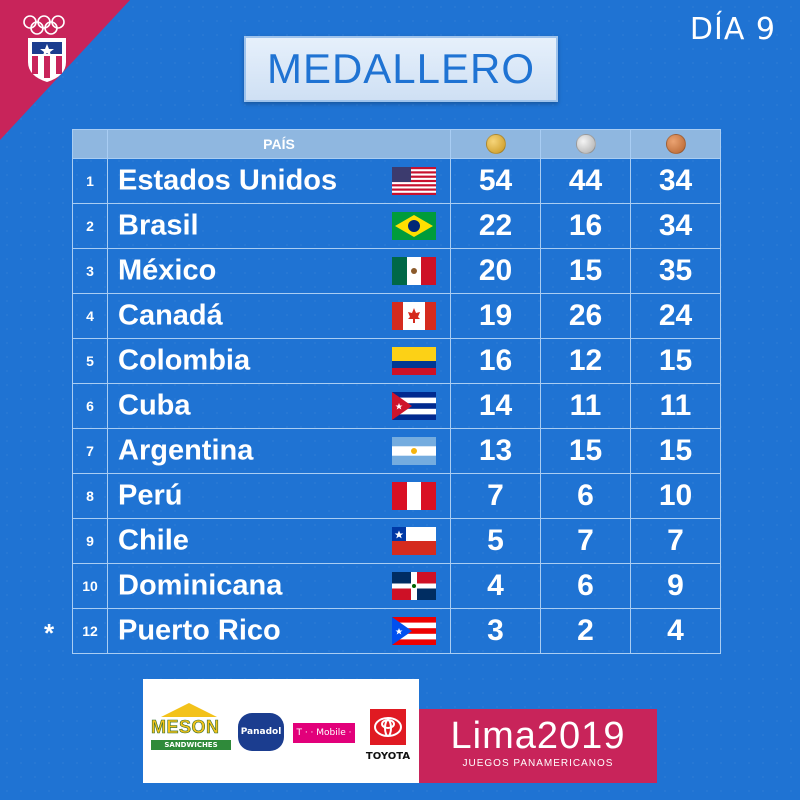 The width and height of the screenshot is (800, 800). I want to click on country-cell: Perú, so click(279, 496).